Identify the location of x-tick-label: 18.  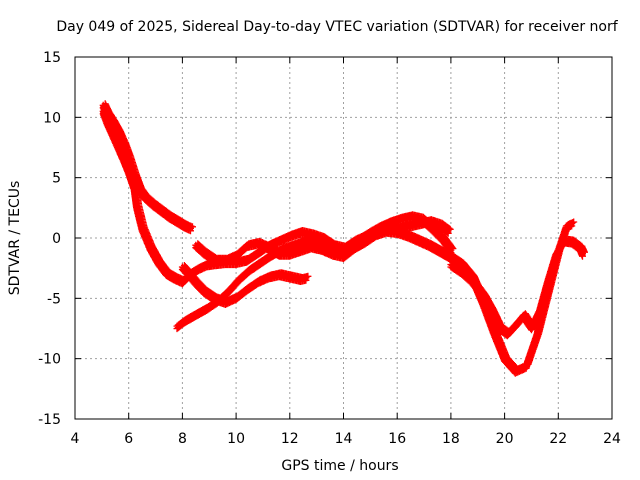
(451, 439).